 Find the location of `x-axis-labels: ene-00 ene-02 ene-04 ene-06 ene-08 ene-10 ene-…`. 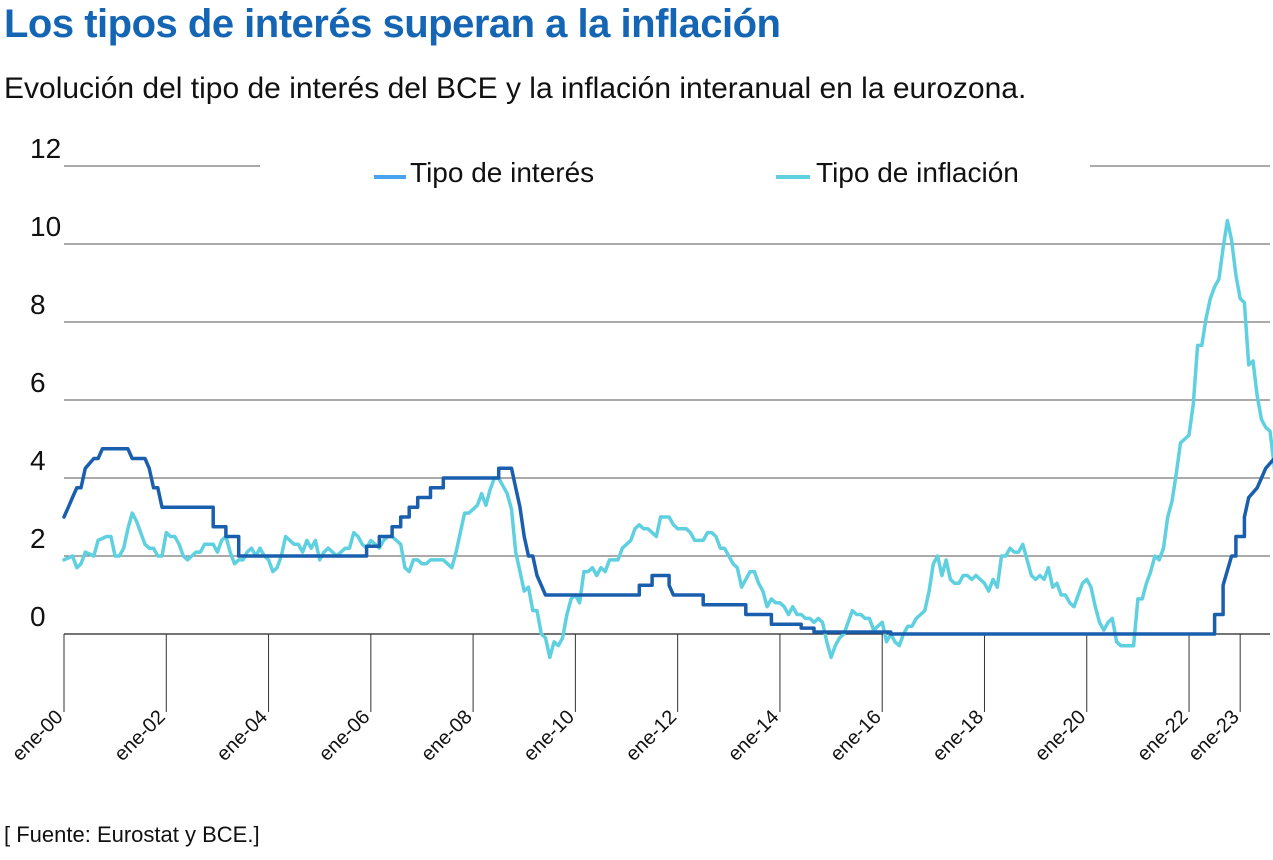

x-axis-labels: ene-00 ene-02 ene-04 ene-06 ene-08 ene-10 ene-… is located at coordinates (626, 736).